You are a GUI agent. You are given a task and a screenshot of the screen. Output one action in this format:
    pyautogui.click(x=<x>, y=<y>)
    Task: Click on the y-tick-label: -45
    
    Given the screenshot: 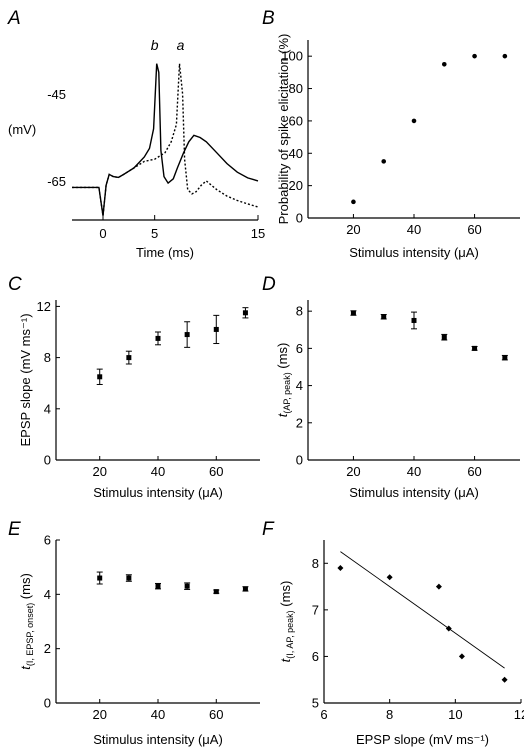 What is the action you would take?
    pyautogui.click(x=56, y=94)
    